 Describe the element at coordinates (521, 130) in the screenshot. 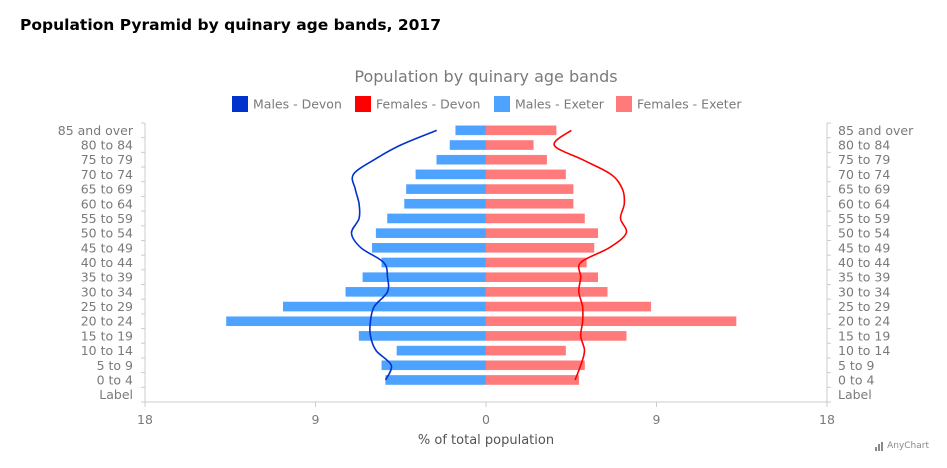

I see `bar-females-exeter-85-and-over` at that location.